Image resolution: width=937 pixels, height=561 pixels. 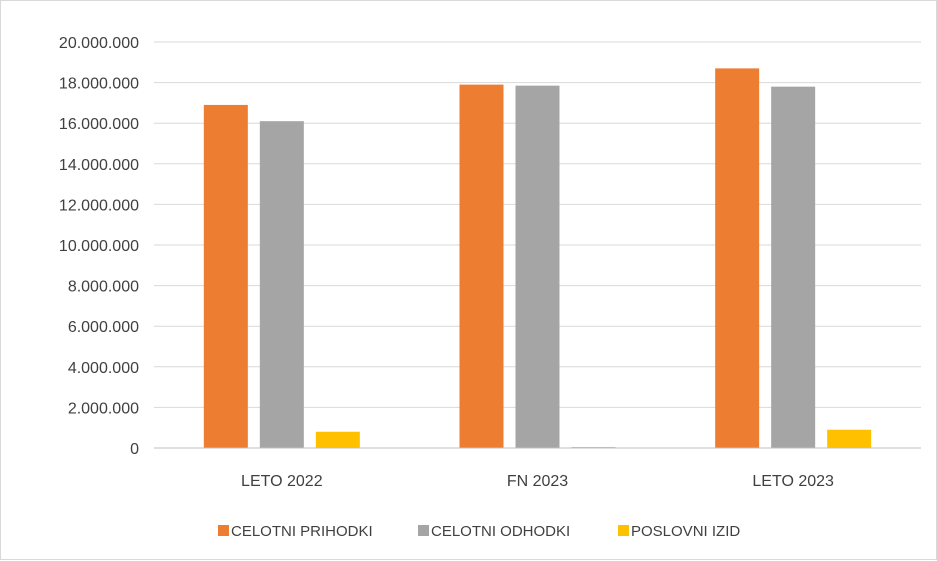 What do you see at coordinates (103, 408) in the screenshot?
I see `y-tick-label: 2.000.000` at bounding box center [103, 408].